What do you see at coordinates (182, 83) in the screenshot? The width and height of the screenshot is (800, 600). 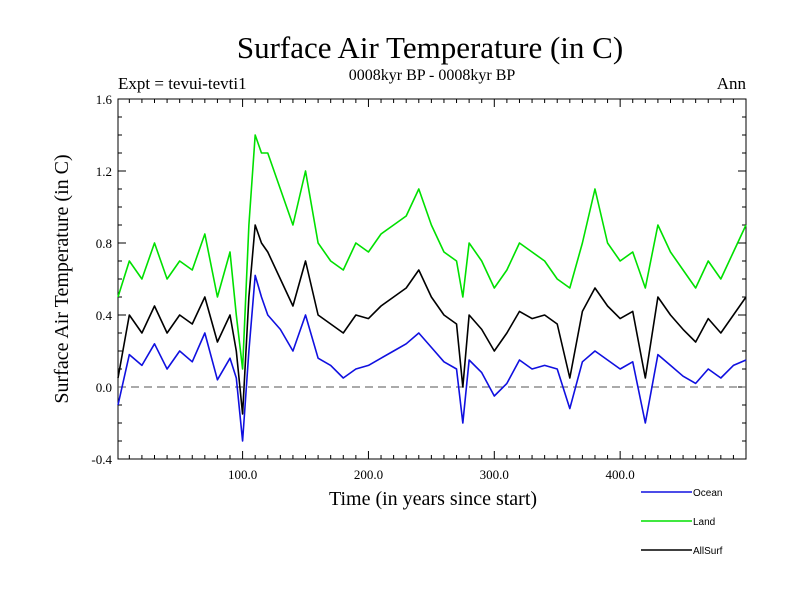 I see `experiment-label: Expt = tevui-tevti1` at bounding box center [182, 83].